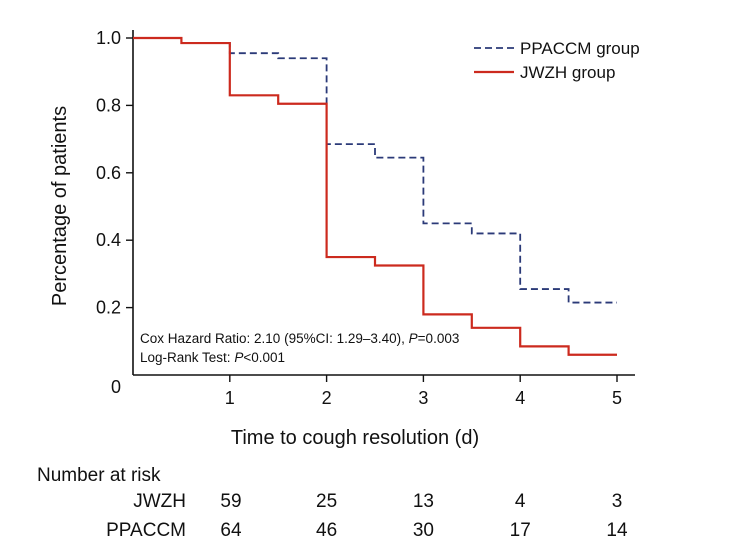  I want to click on y-tick-label: 1.0, so click(108, 38).